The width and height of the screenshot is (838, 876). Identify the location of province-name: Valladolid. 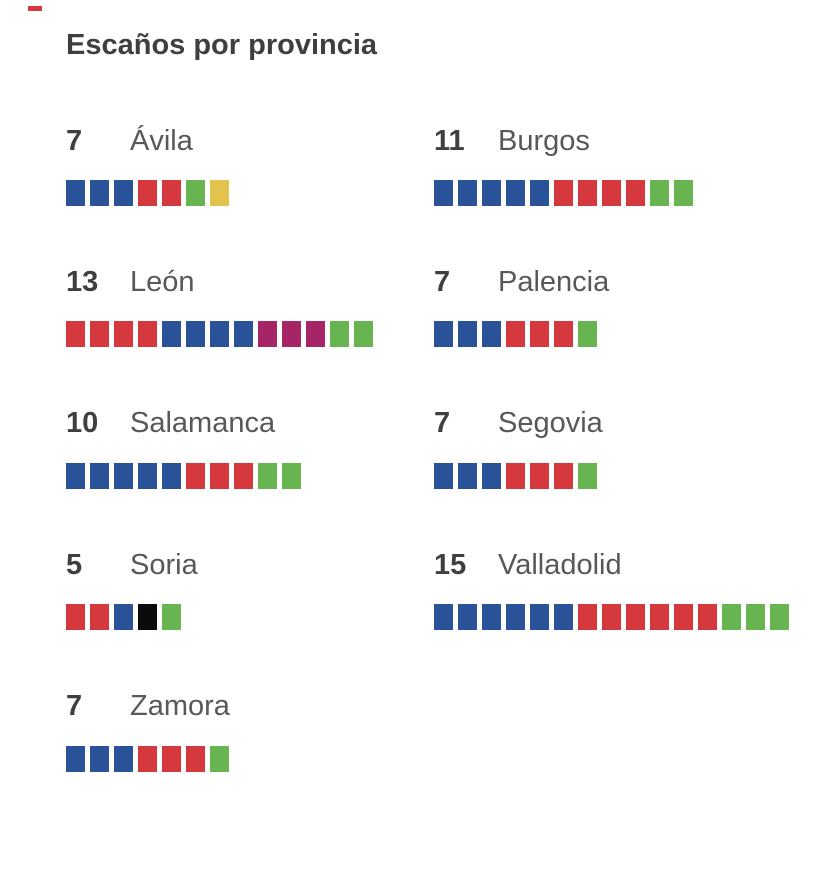
(560, 564).